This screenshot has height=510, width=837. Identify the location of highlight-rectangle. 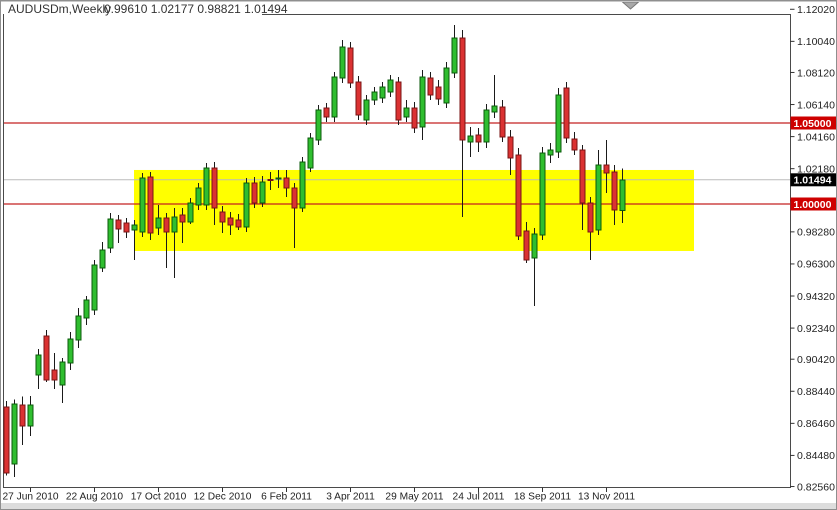
(414, 210).